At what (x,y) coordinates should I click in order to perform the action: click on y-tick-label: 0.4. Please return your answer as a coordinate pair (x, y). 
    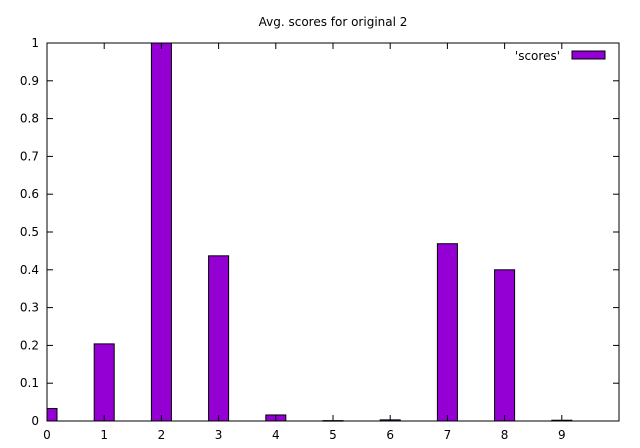
    Looking at the image, I should click on (29, 270).